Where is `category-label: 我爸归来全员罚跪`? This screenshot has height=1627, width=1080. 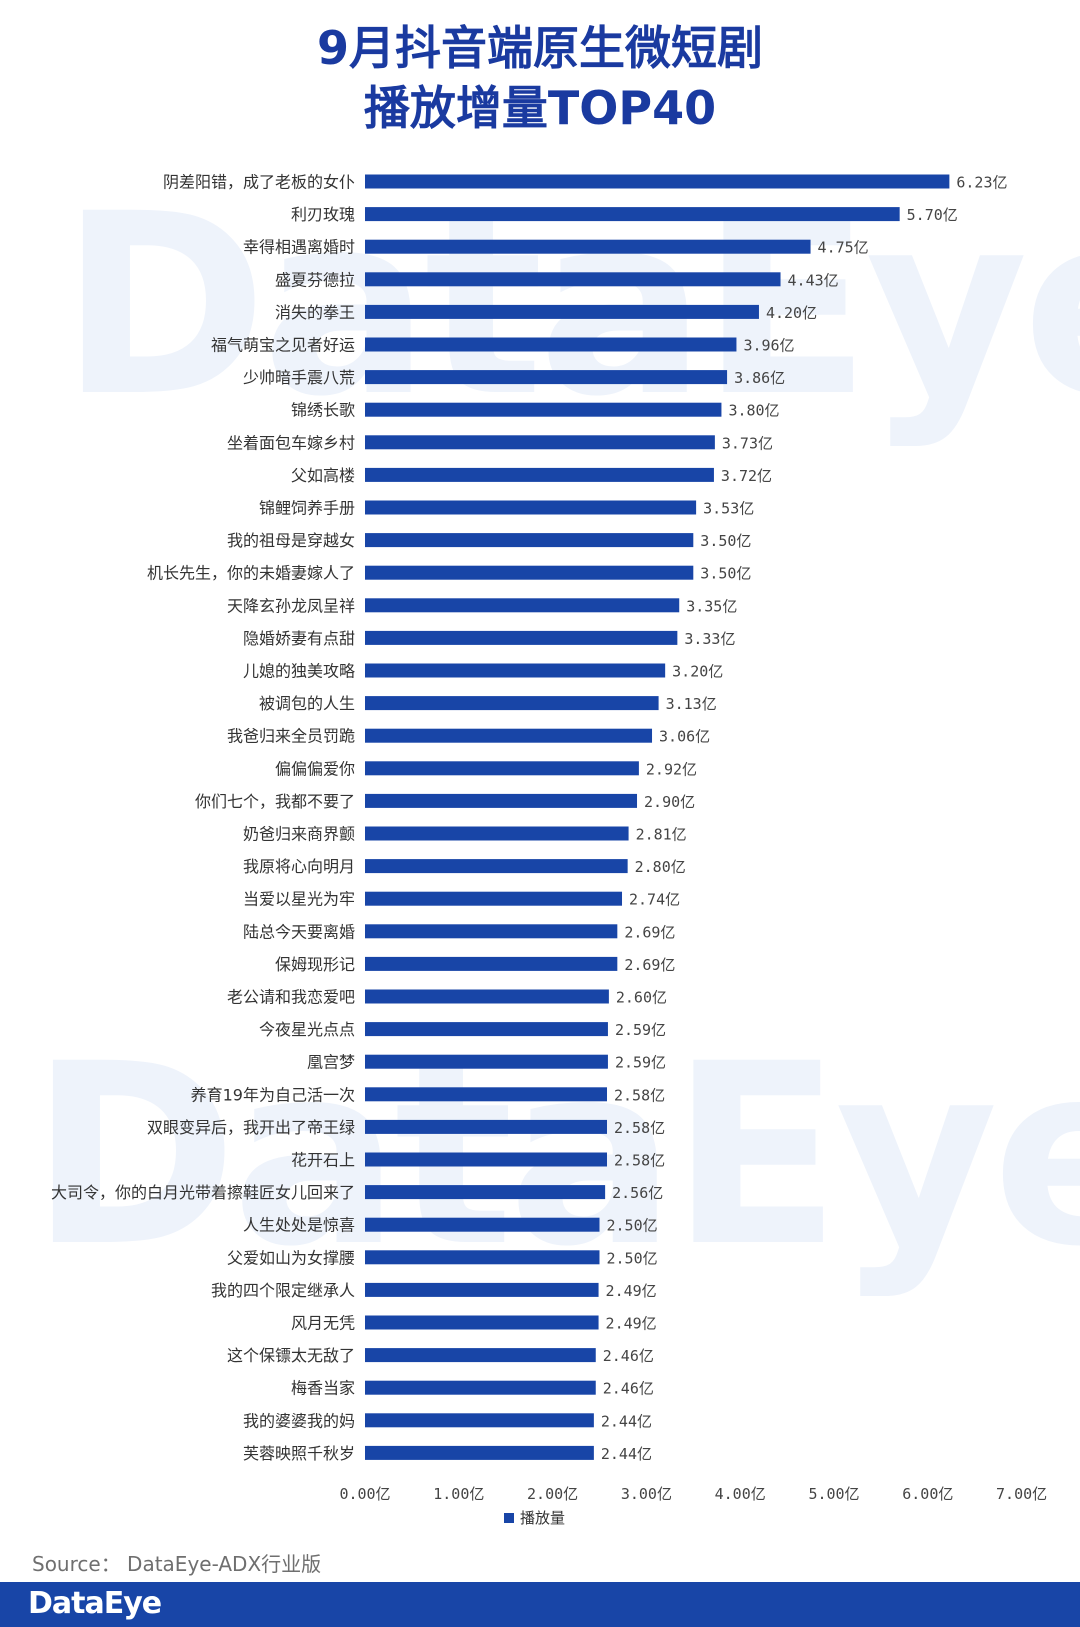
category-label: 我爸归来全员罚跪 is located at coordinates (291, 736).